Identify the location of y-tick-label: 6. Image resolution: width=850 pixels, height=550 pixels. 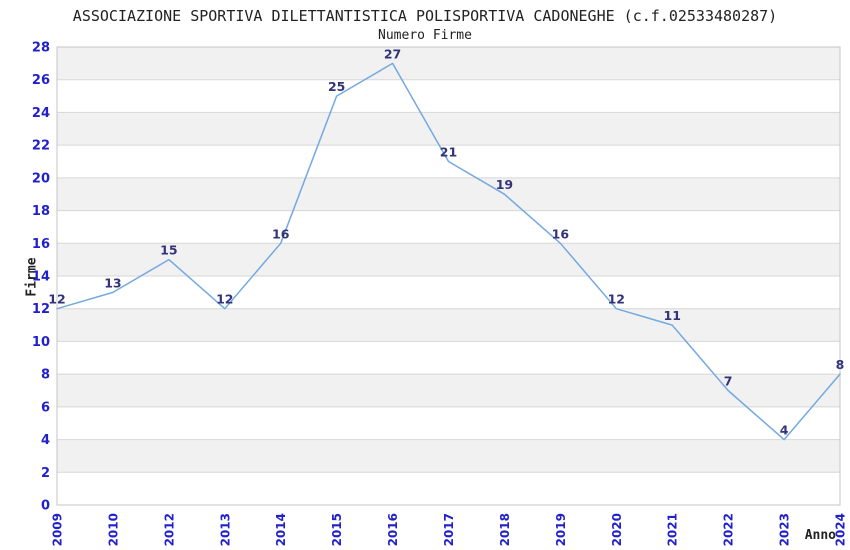
(45, 407).